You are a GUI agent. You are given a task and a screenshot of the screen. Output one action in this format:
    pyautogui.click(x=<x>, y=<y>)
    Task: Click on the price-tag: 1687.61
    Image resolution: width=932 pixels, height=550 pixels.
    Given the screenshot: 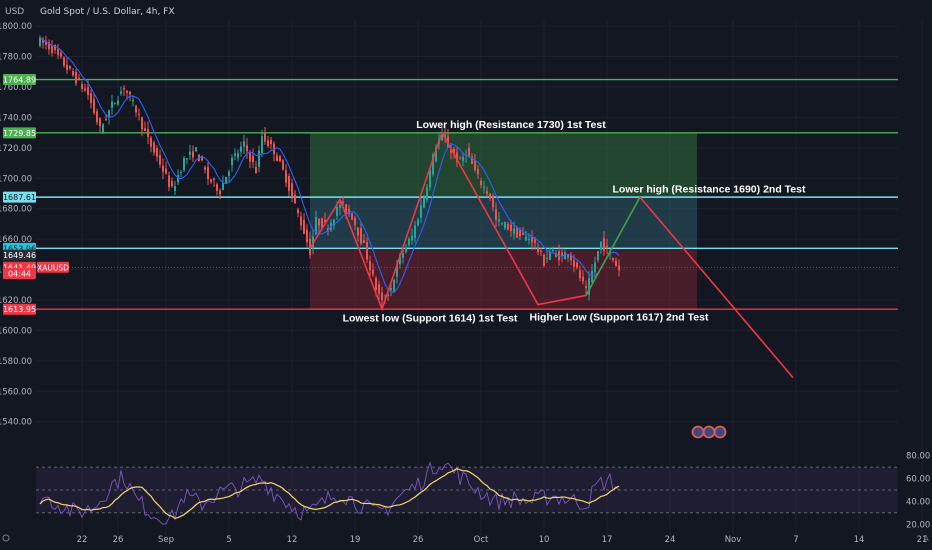 What is the action you would take?
    pyautogui.click(x=19, y=197)
    